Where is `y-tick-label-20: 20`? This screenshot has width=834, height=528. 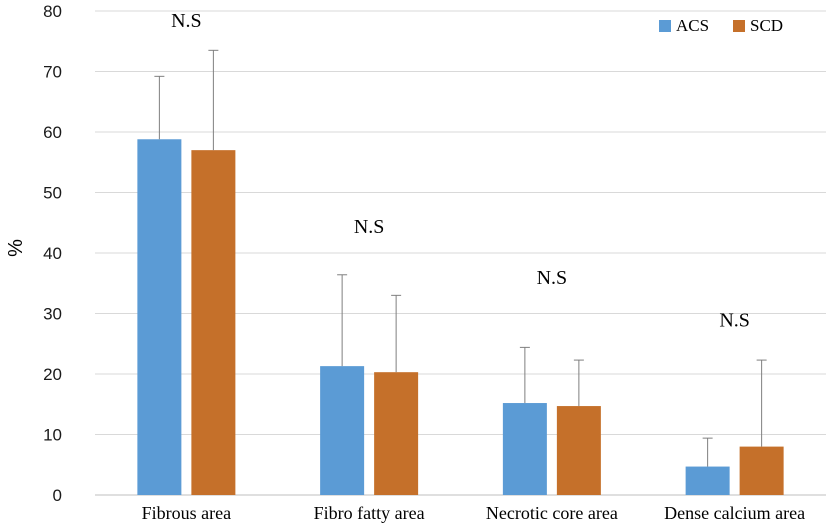
y-tick-label-20: 20 is located at coordinates (52, 374).